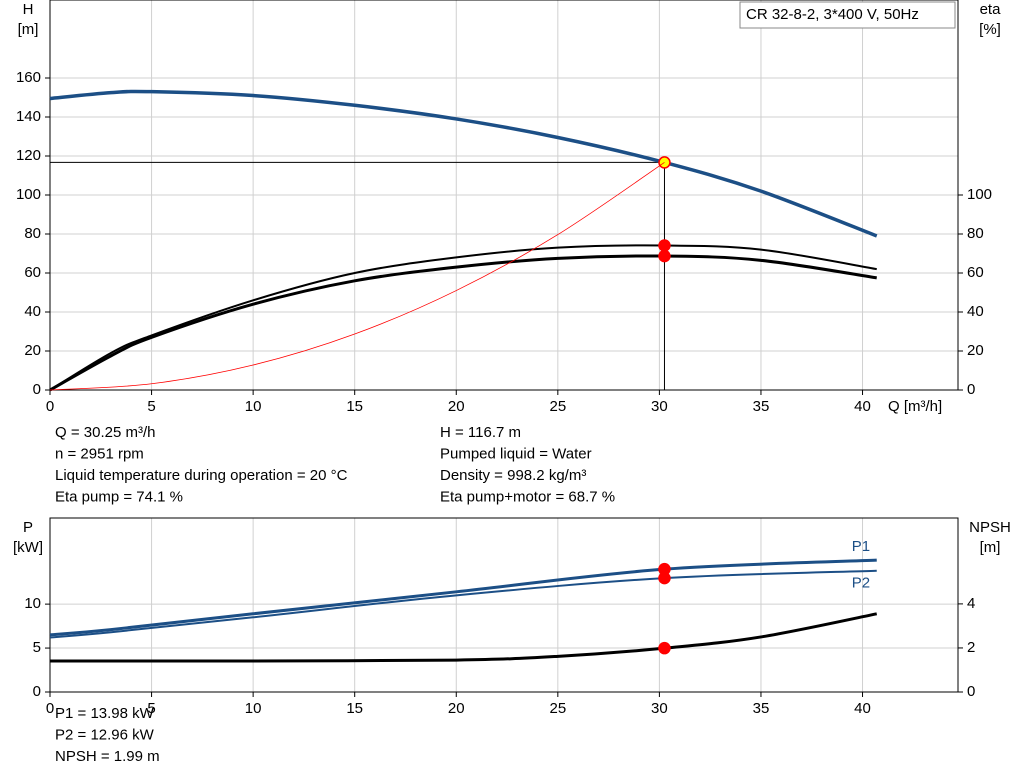 Image resolution: width=1024 pixels, height=781 pixels. I want to click on y-axis-label: P, so click(28, 527).